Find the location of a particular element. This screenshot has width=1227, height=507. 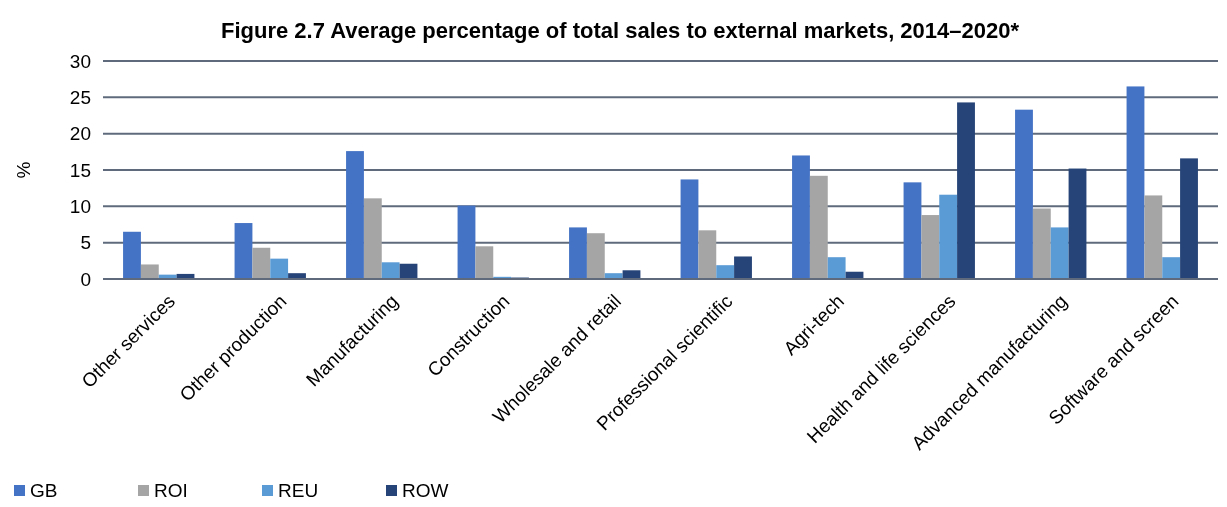

legend-label: REU is located at coordinates (298, 490).